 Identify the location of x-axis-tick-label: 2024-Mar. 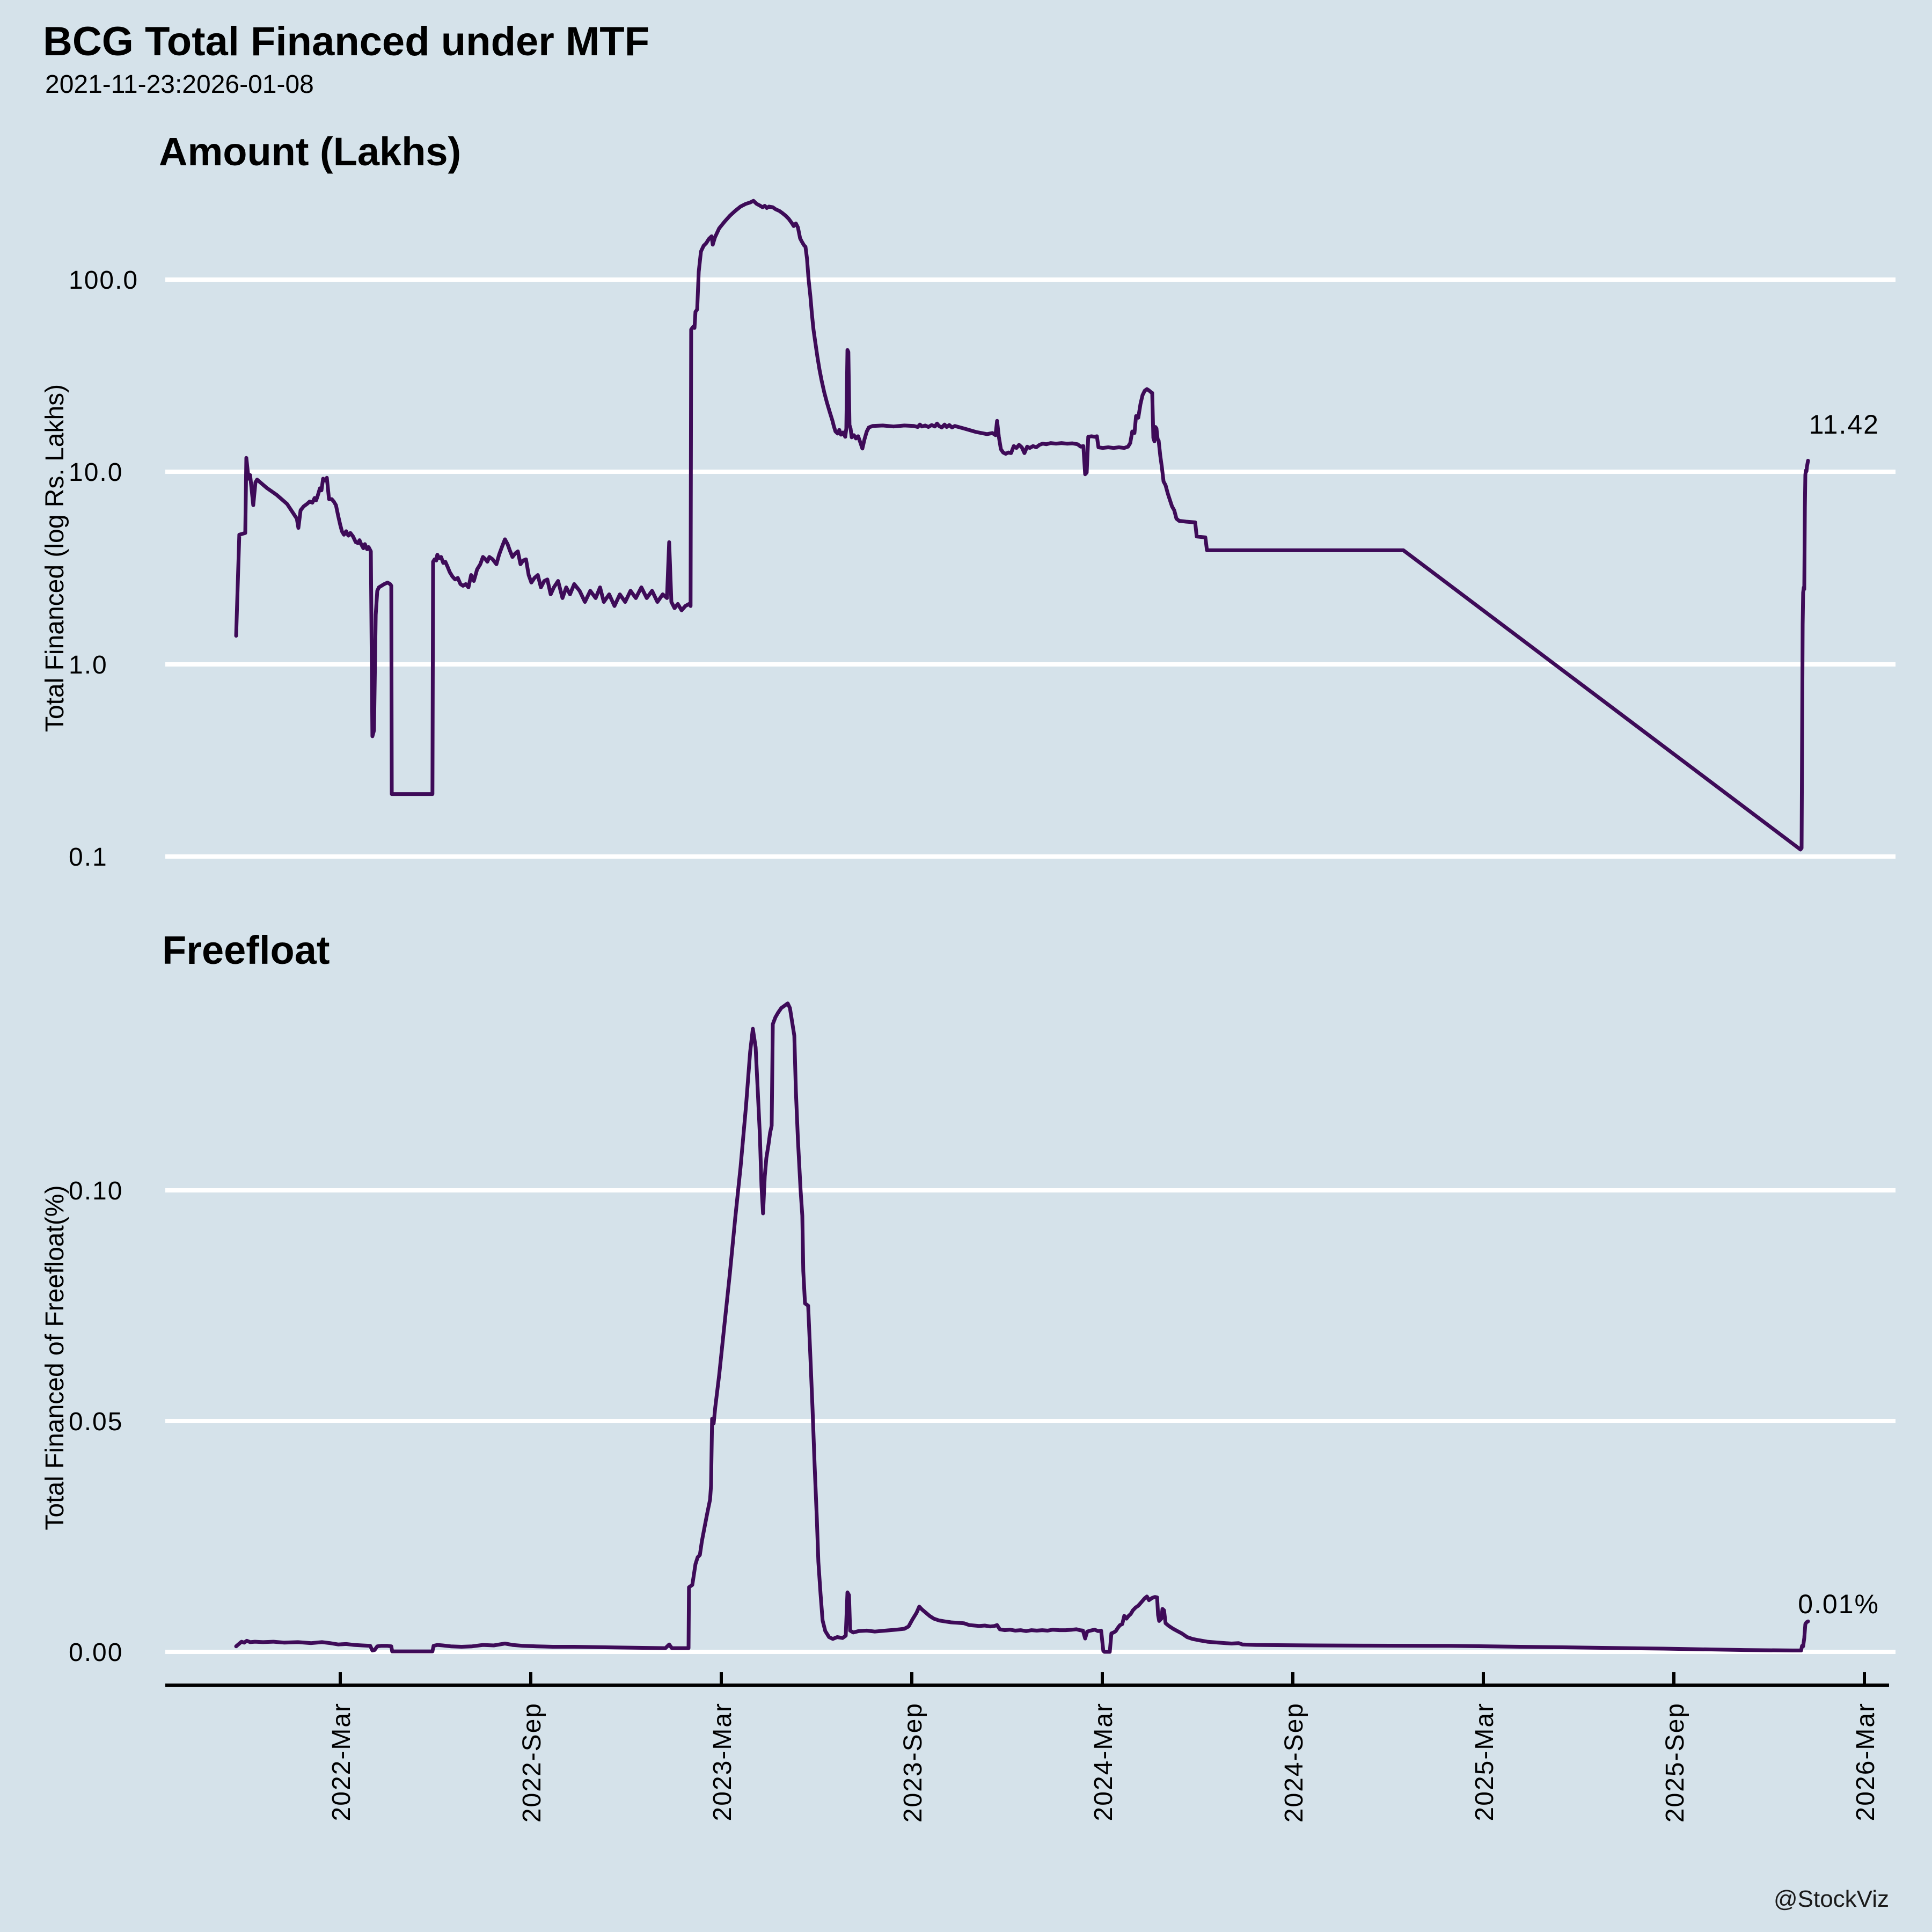
(1103, 1761).